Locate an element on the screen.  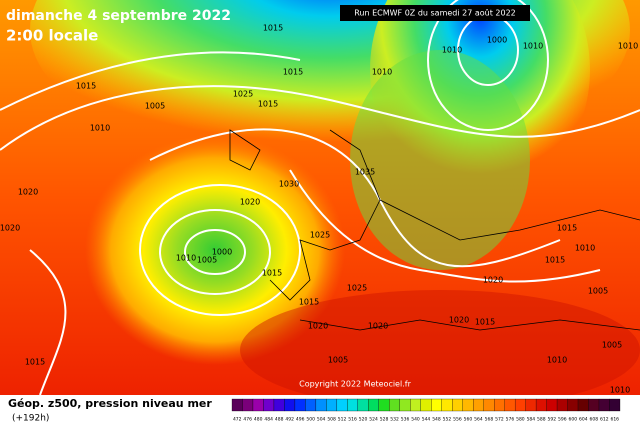
colorbar-label: 588 is located at coordinates (541, 420).